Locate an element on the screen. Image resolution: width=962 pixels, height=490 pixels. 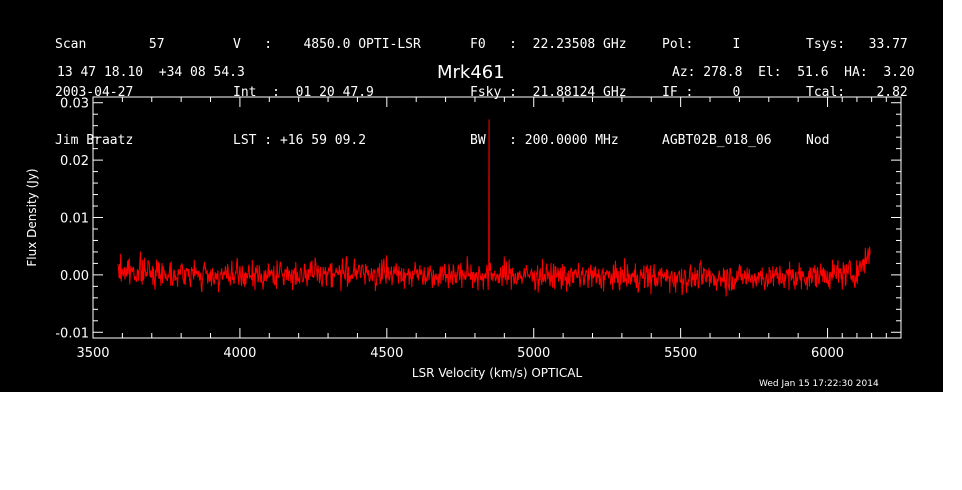
x-tick-label: 5000 is located at coordinates (533, 353).